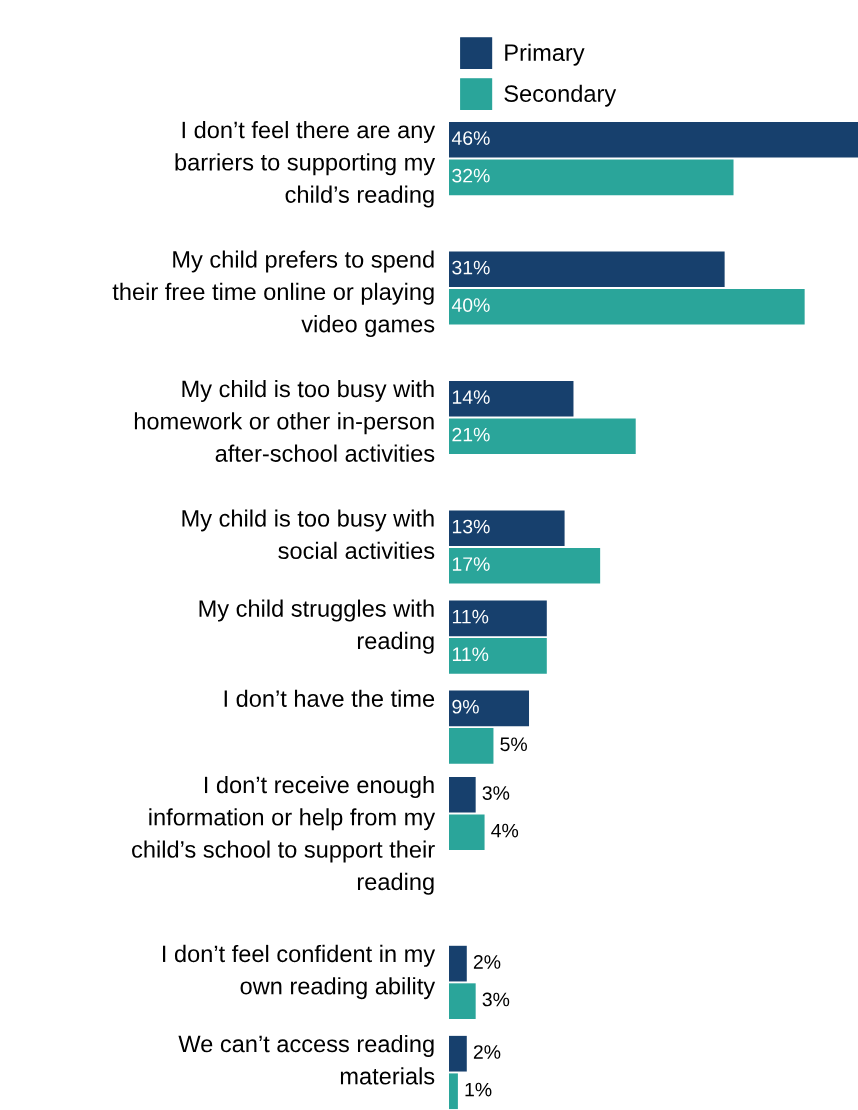 This screenshot has width=858, height=1110. I want to click on data-label: 17%, so click(471, 564).